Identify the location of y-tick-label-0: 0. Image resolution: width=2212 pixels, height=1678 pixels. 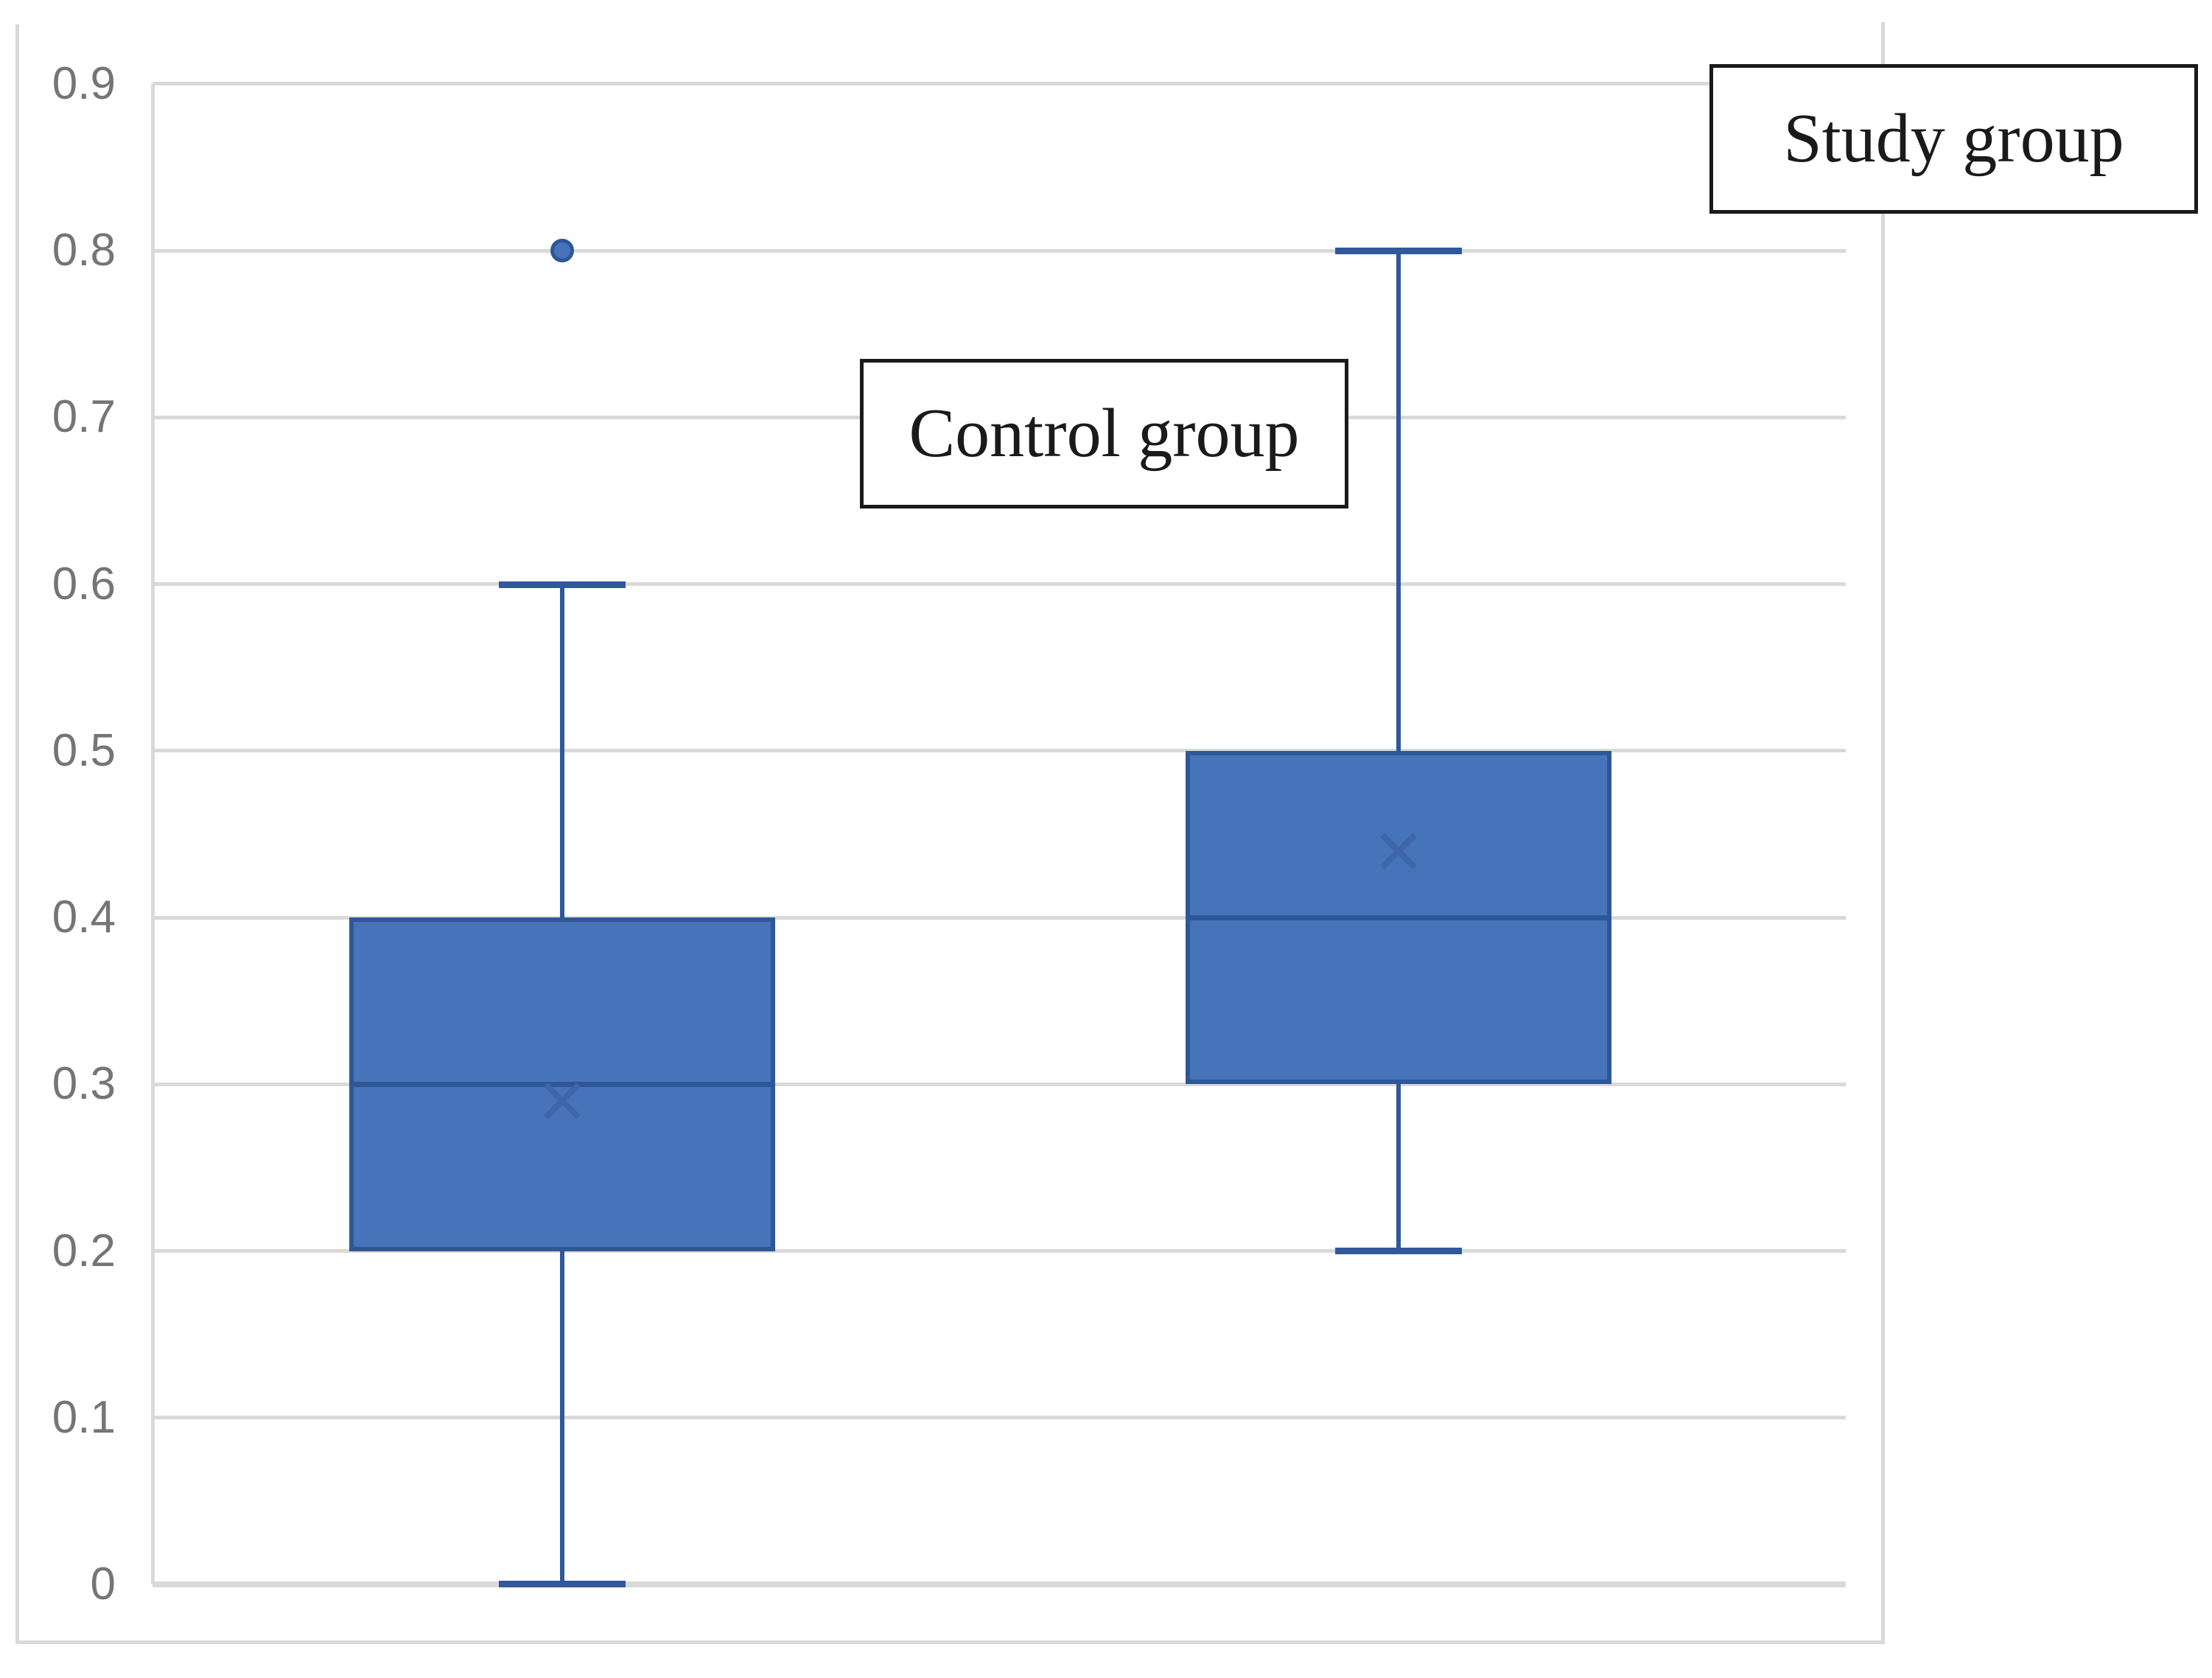
(103, 1584).